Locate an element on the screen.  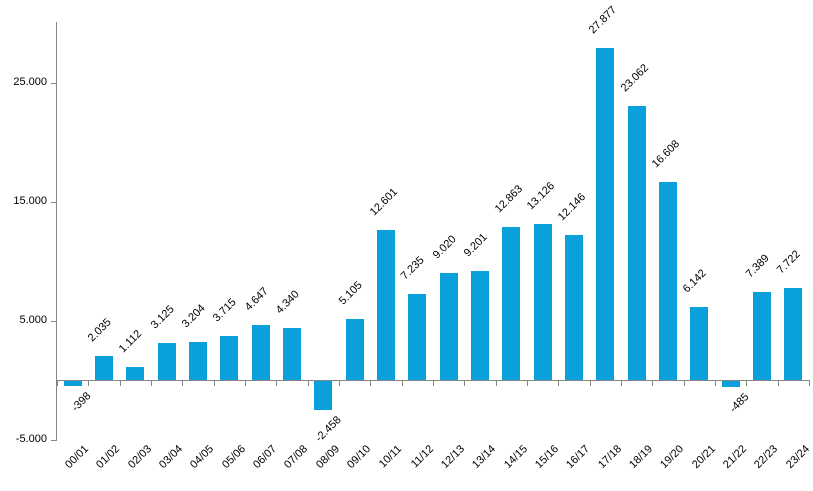
x-axis-tick-label: 18/19 is located at coordinates (641, 457).